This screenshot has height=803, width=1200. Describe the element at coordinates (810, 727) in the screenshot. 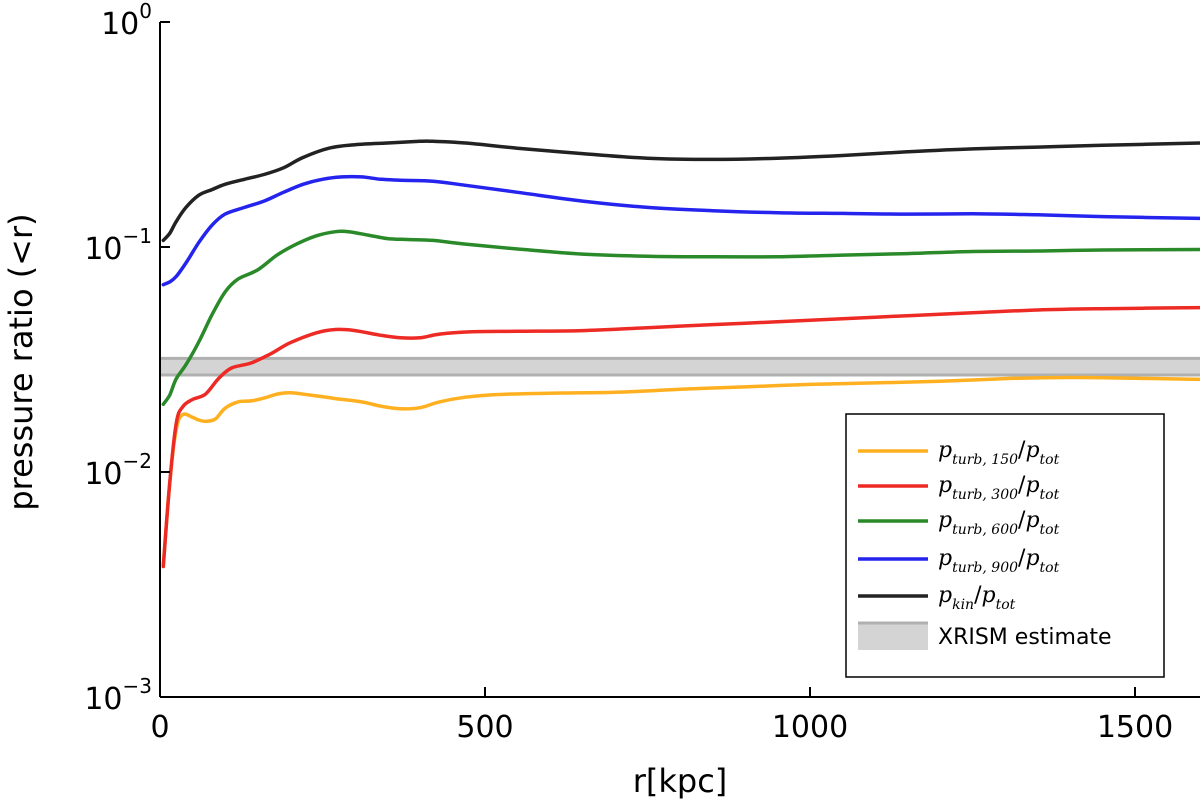

I see `x-tick-label: 1000` at that location.